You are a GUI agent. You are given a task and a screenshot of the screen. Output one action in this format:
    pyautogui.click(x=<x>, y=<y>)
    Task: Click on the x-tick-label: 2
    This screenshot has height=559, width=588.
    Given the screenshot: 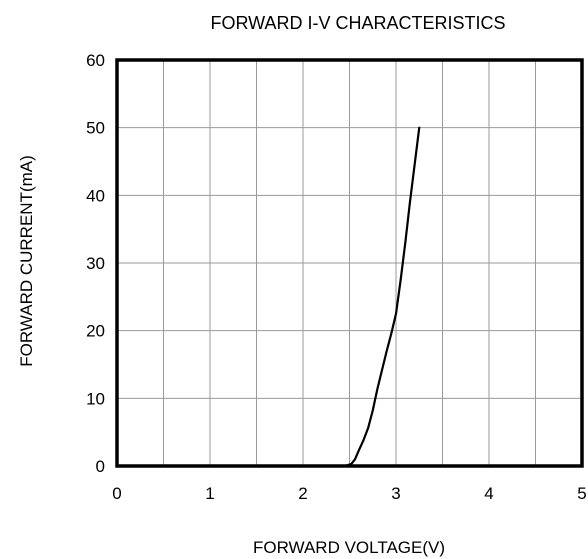 What is the action you would take?
    pyautogui.click(x=302, y=493)
    